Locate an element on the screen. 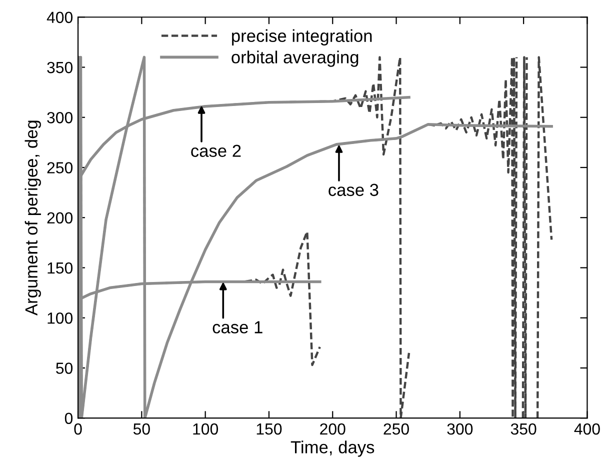 This screenshot has height=463, width=612. annotation: case 3 is located at coordinates (353, 190).